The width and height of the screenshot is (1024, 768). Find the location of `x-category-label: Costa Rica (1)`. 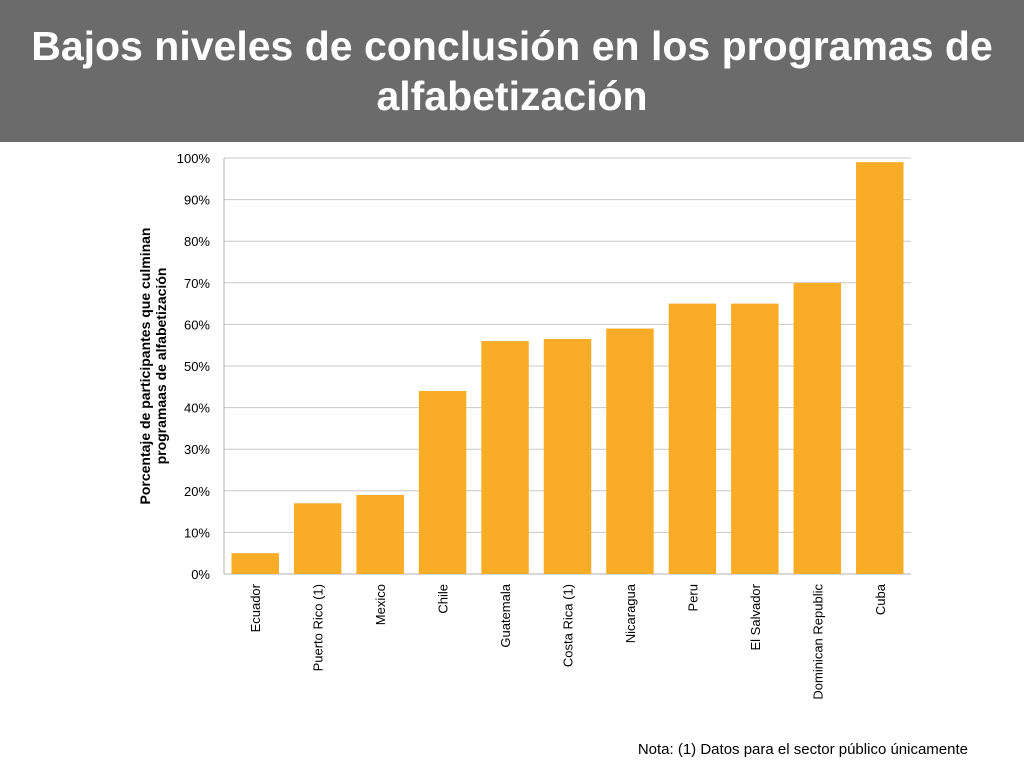

x-category-label: Costa Rica (1) is located at coordinates (568, 625).